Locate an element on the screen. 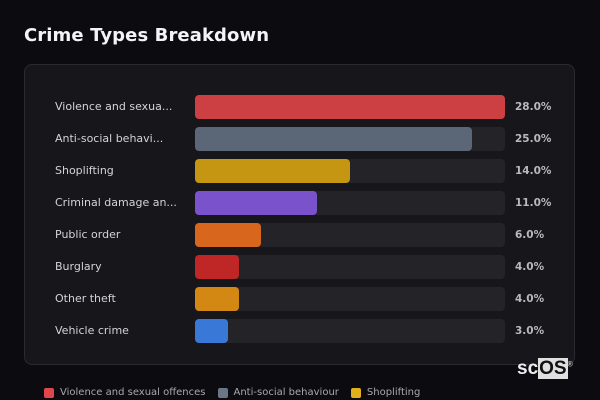  bar-label: Burglary is located at coordinates (78, 266).